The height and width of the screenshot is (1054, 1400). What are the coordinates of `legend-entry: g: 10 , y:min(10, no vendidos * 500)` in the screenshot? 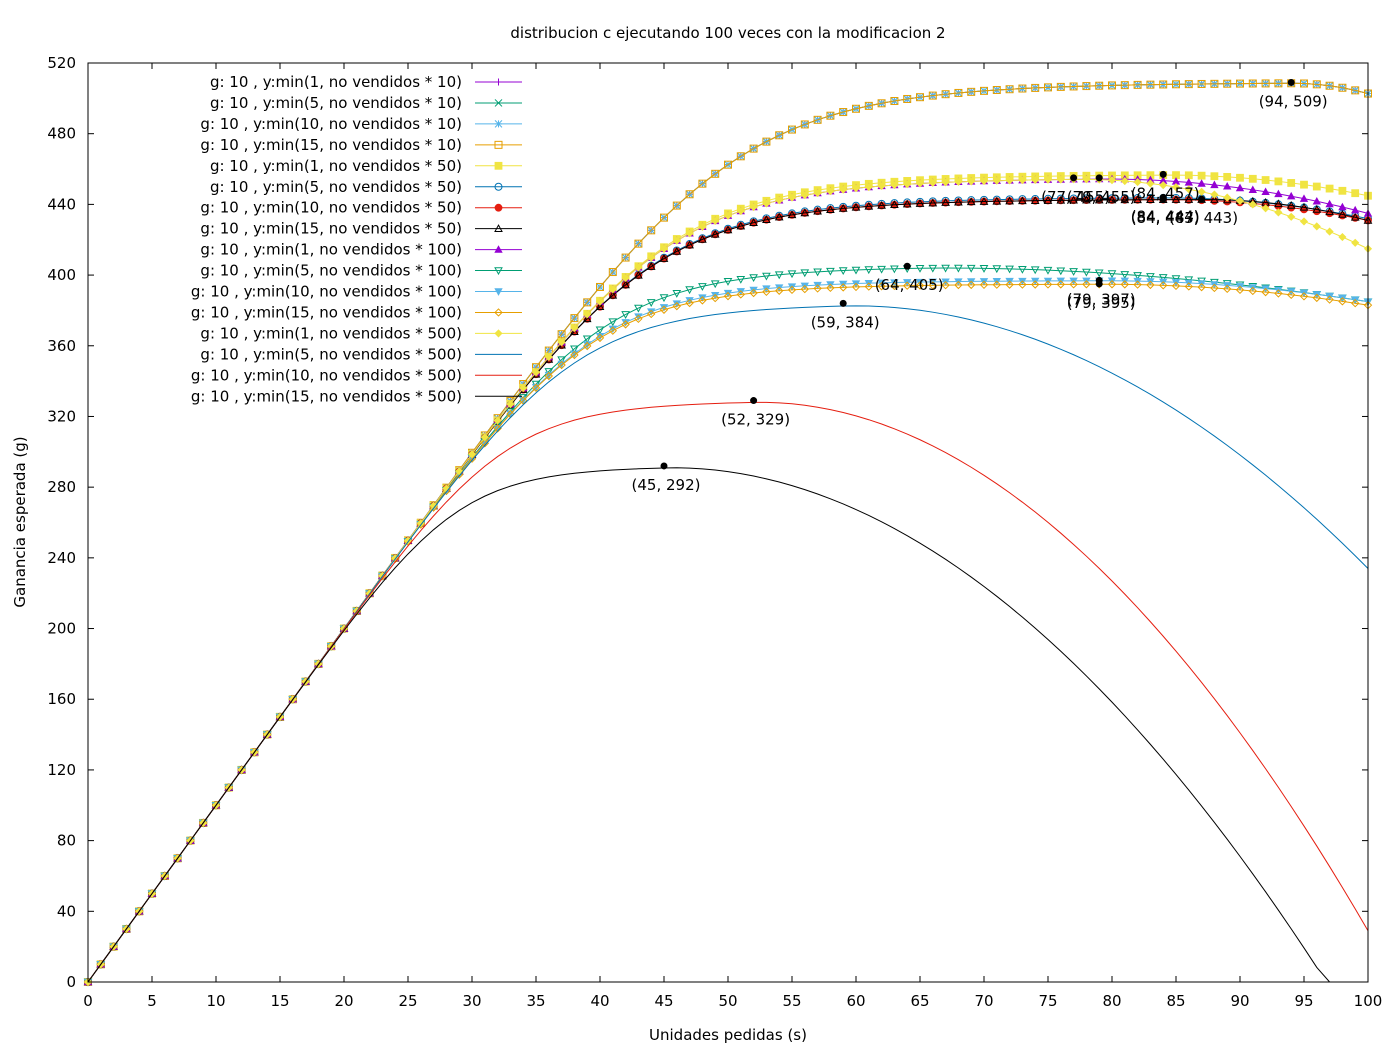 It's located at (356, 375).